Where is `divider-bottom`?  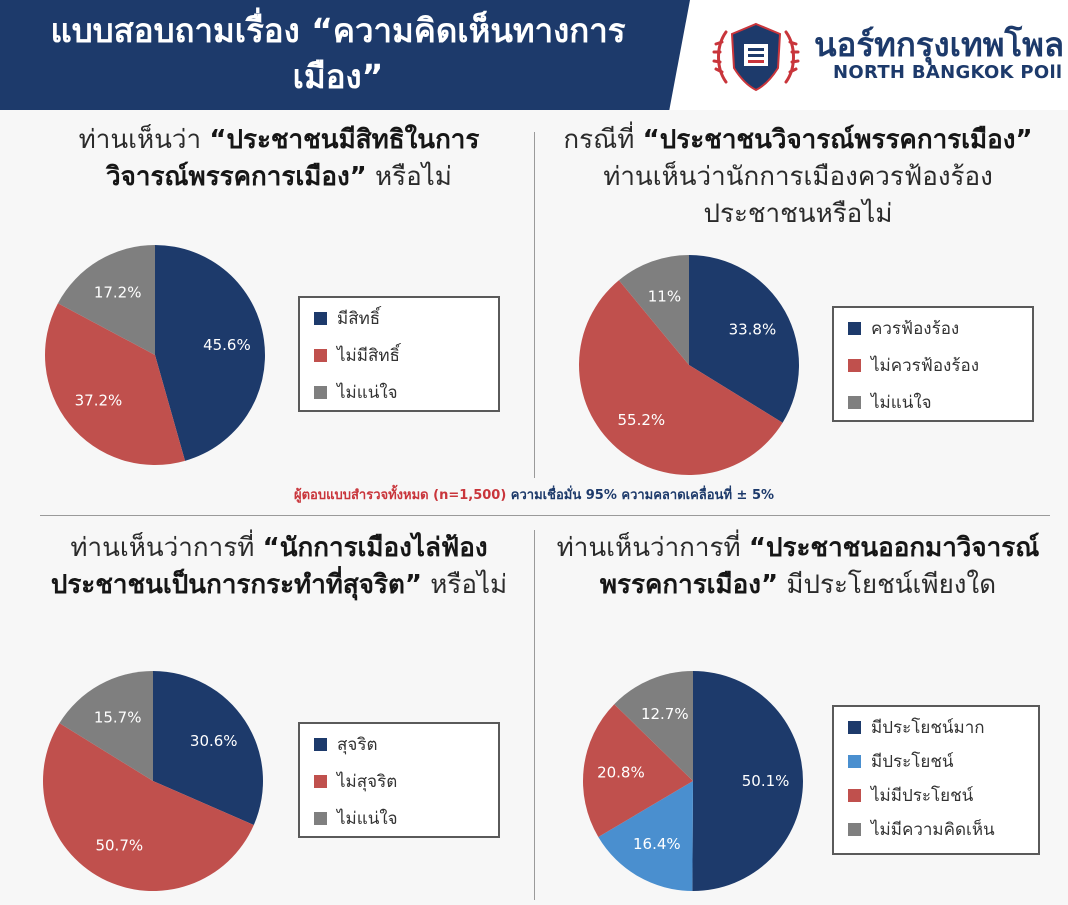
divider-bottom is located at coordinates (534, 715).